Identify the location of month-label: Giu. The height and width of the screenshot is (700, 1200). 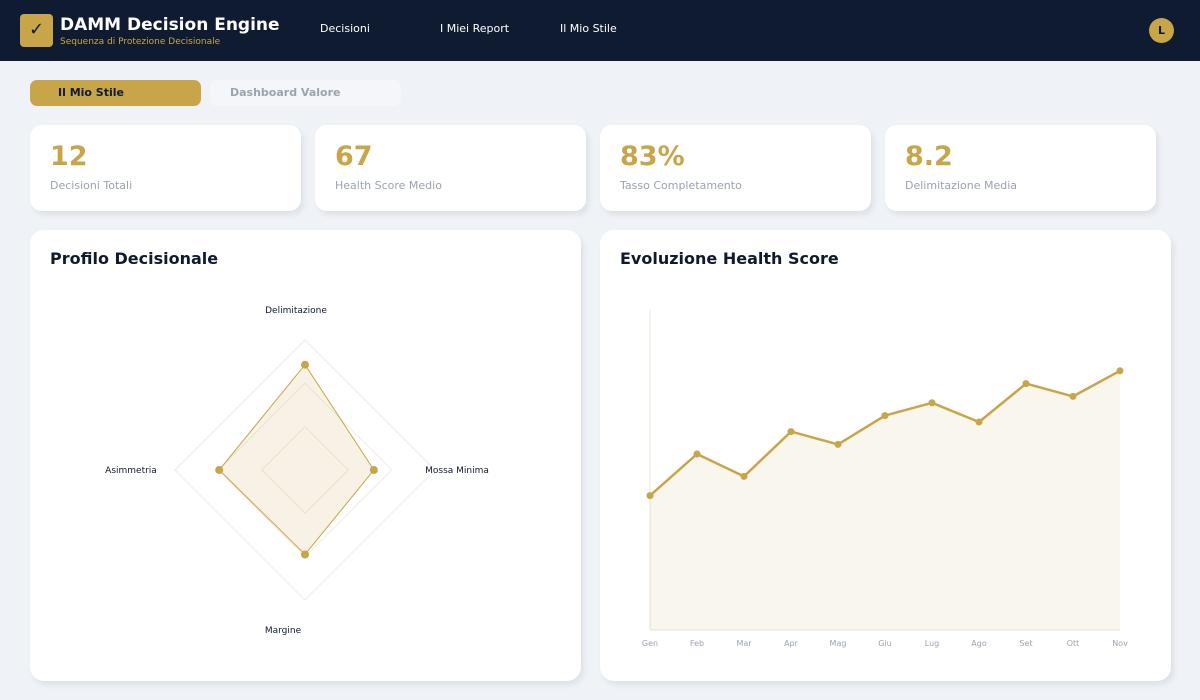
(885, 643).